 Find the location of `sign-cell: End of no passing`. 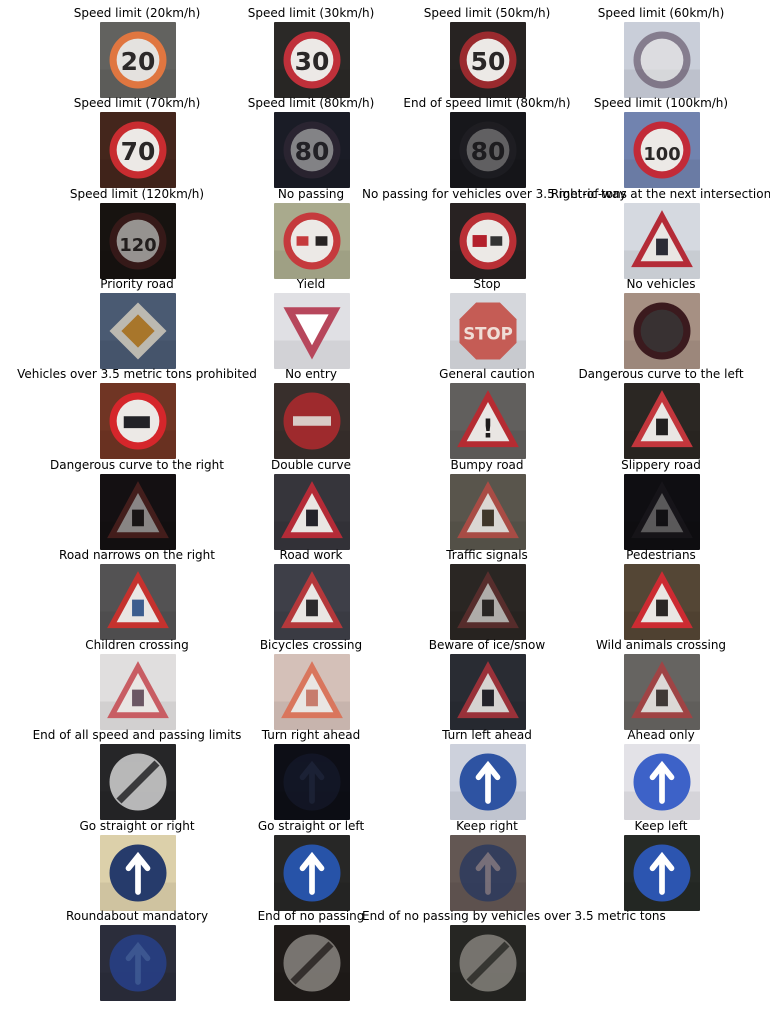

sign-cell: End of no passing is located at coordinates (311, 955).